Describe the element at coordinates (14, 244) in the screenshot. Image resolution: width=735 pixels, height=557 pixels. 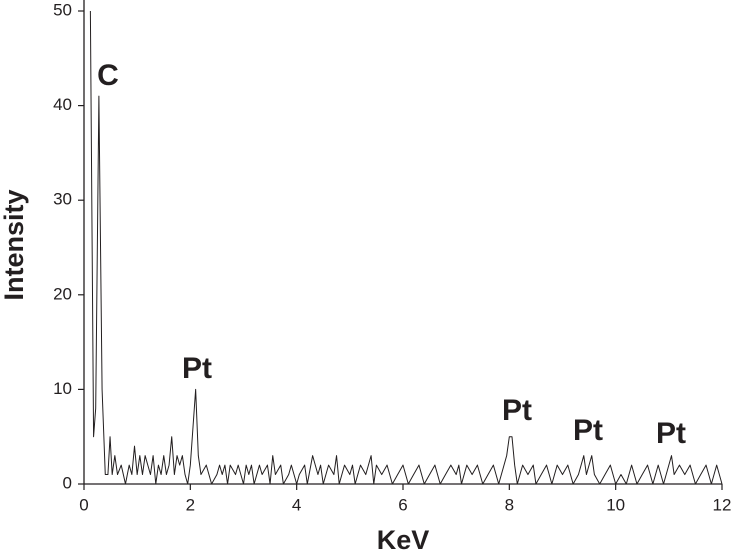
I see `y-axis-title: Intensity` at that location.